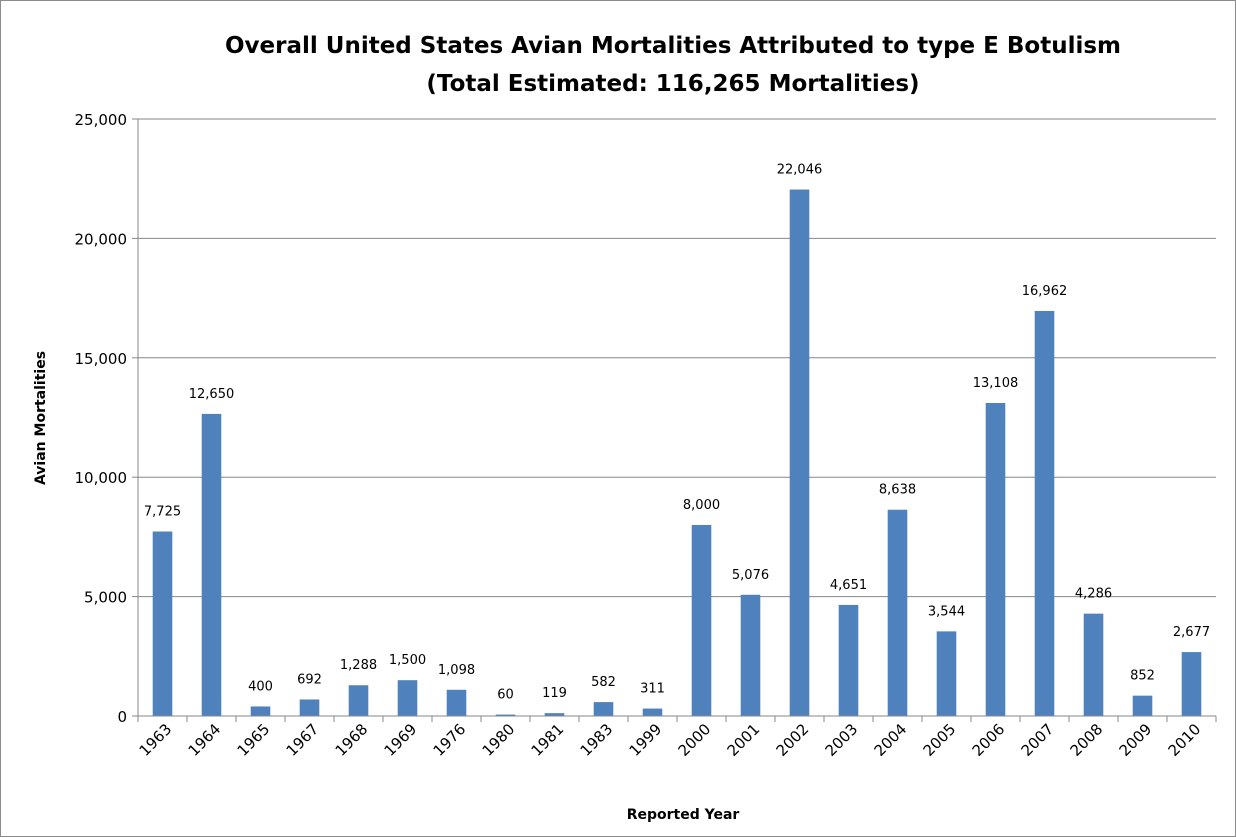  Describe the element at coordinates (260, 711) in the screenshot. I see `bar-1965` at that location.